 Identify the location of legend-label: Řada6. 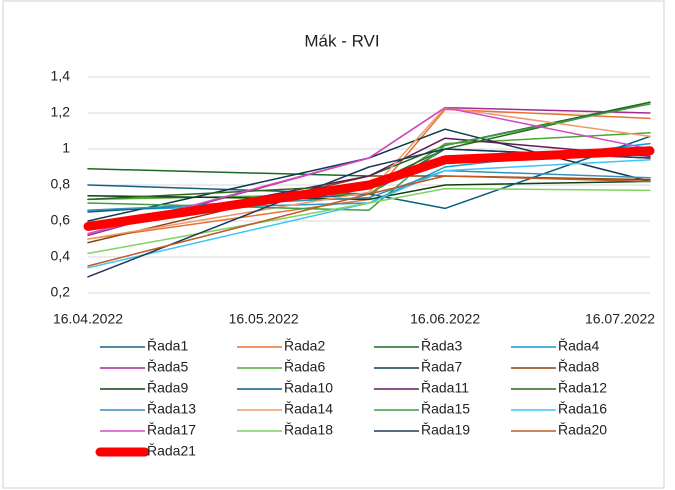
(304, 367).